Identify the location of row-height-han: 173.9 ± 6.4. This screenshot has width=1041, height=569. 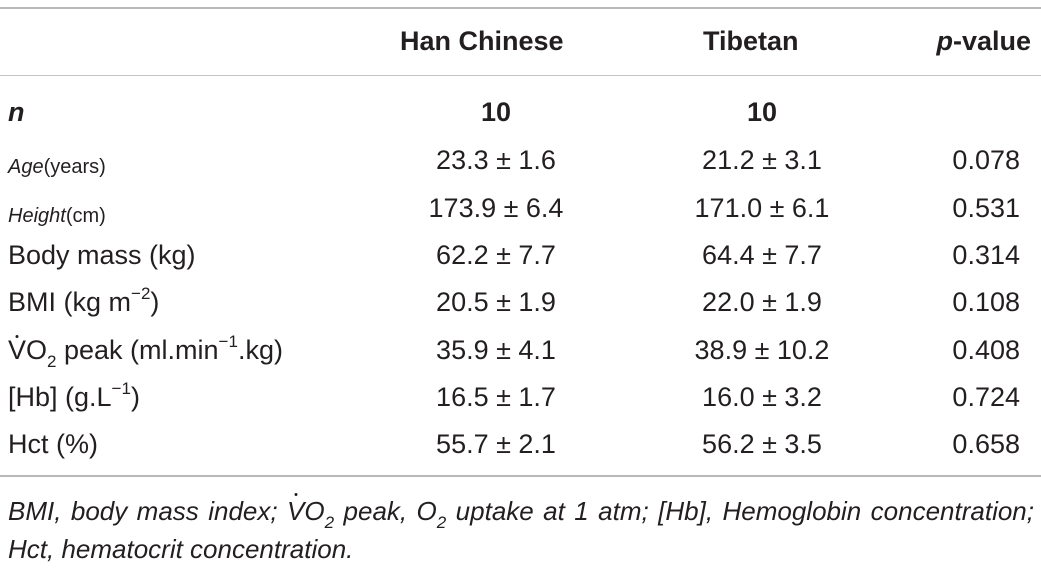
(496, 208).